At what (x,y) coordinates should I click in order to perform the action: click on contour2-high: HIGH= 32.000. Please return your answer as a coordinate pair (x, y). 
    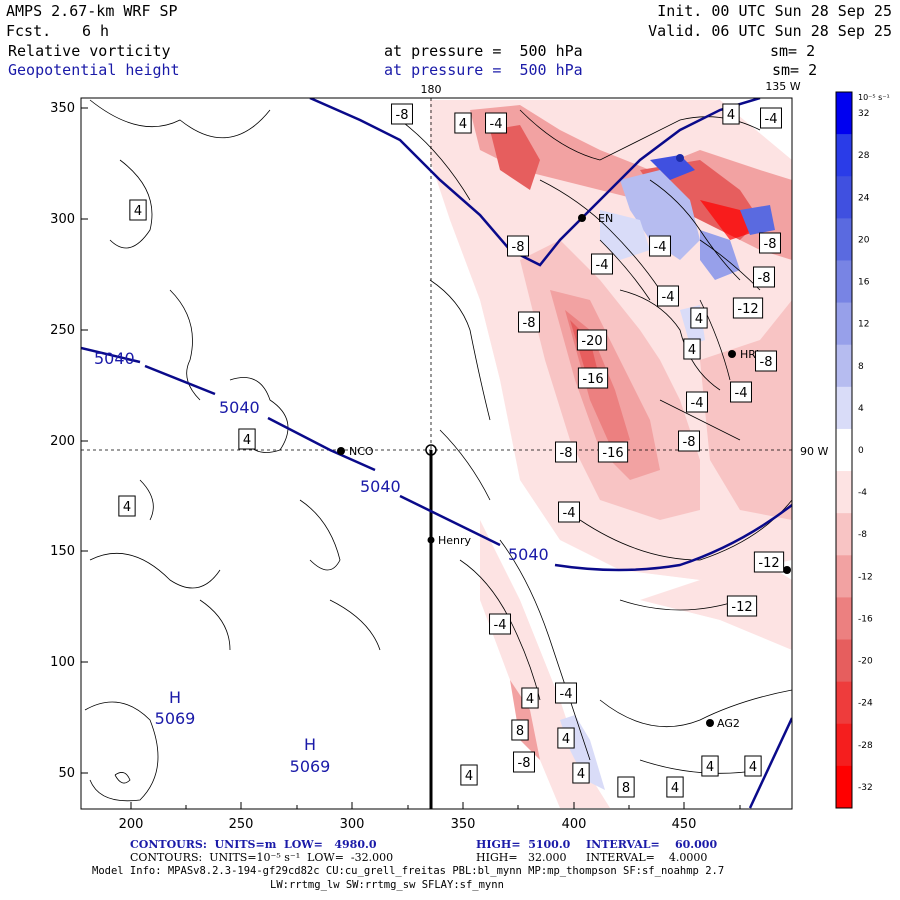
    Looking at the image, I should click on (521, 857).